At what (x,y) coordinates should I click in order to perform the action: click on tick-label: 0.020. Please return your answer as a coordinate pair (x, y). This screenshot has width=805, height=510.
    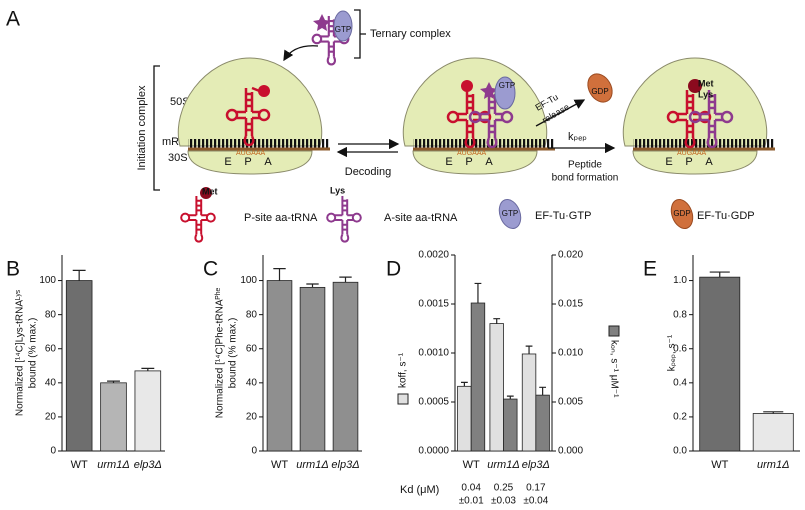
    Looking at the image, I should click on (570, 255).